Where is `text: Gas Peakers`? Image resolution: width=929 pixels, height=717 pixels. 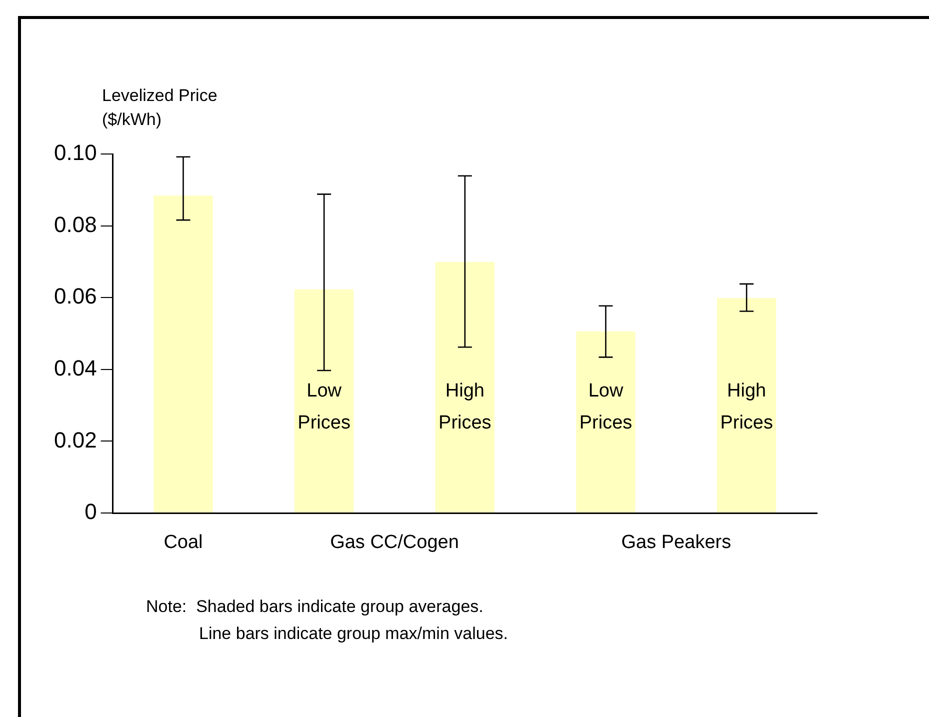 text: Gas Peakers is located at coordinates (676, 543).